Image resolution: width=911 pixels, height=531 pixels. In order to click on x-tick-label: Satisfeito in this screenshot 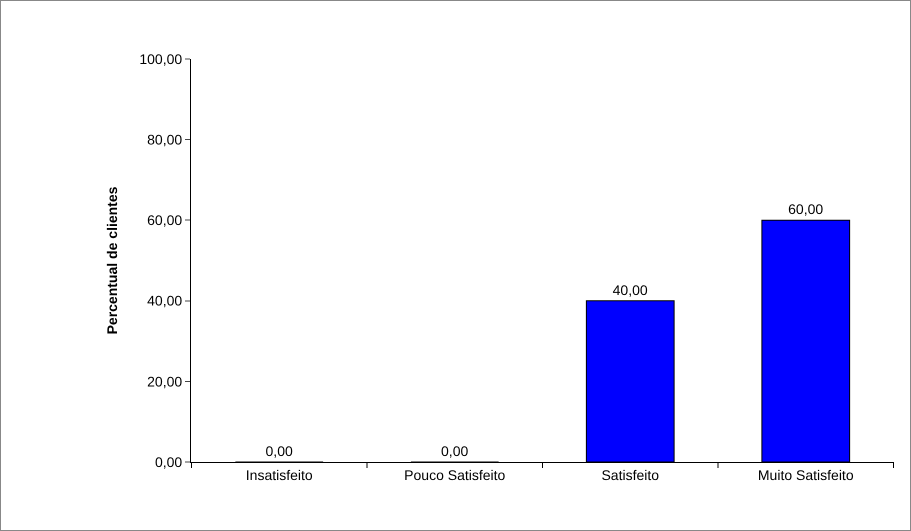, I will do `click(630, 474)`.